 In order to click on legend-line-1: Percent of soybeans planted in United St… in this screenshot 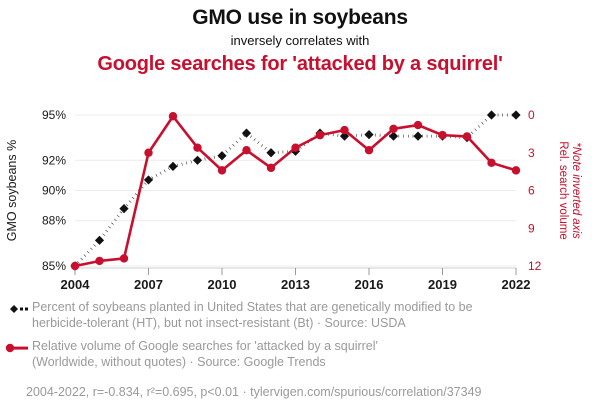, I will do `click(252, 307)`.